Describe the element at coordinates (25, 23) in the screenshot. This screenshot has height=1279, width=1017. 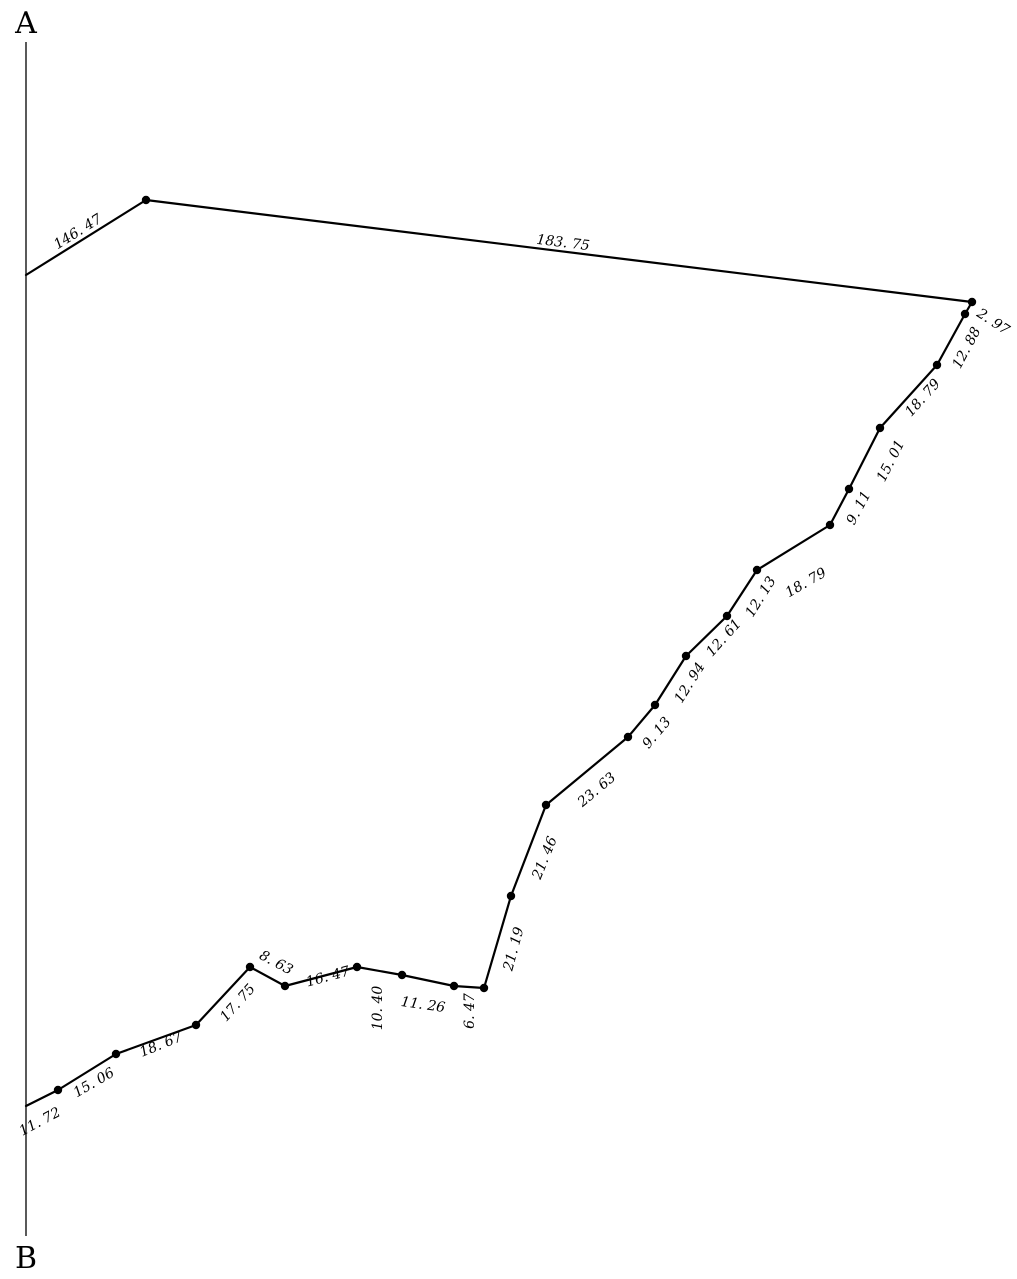
I see `label-a: A` at that location.